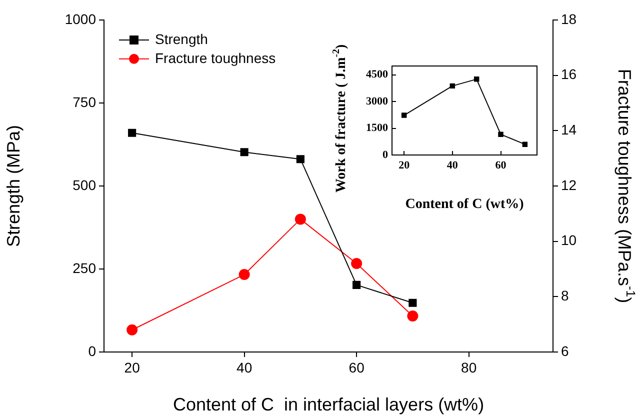 The height and width of the screenshot is (419, 637). What do you see at coordinates (469, 367) in the screenshot?
I see `x-tick-label: 80` at bounding box center [469, 367].